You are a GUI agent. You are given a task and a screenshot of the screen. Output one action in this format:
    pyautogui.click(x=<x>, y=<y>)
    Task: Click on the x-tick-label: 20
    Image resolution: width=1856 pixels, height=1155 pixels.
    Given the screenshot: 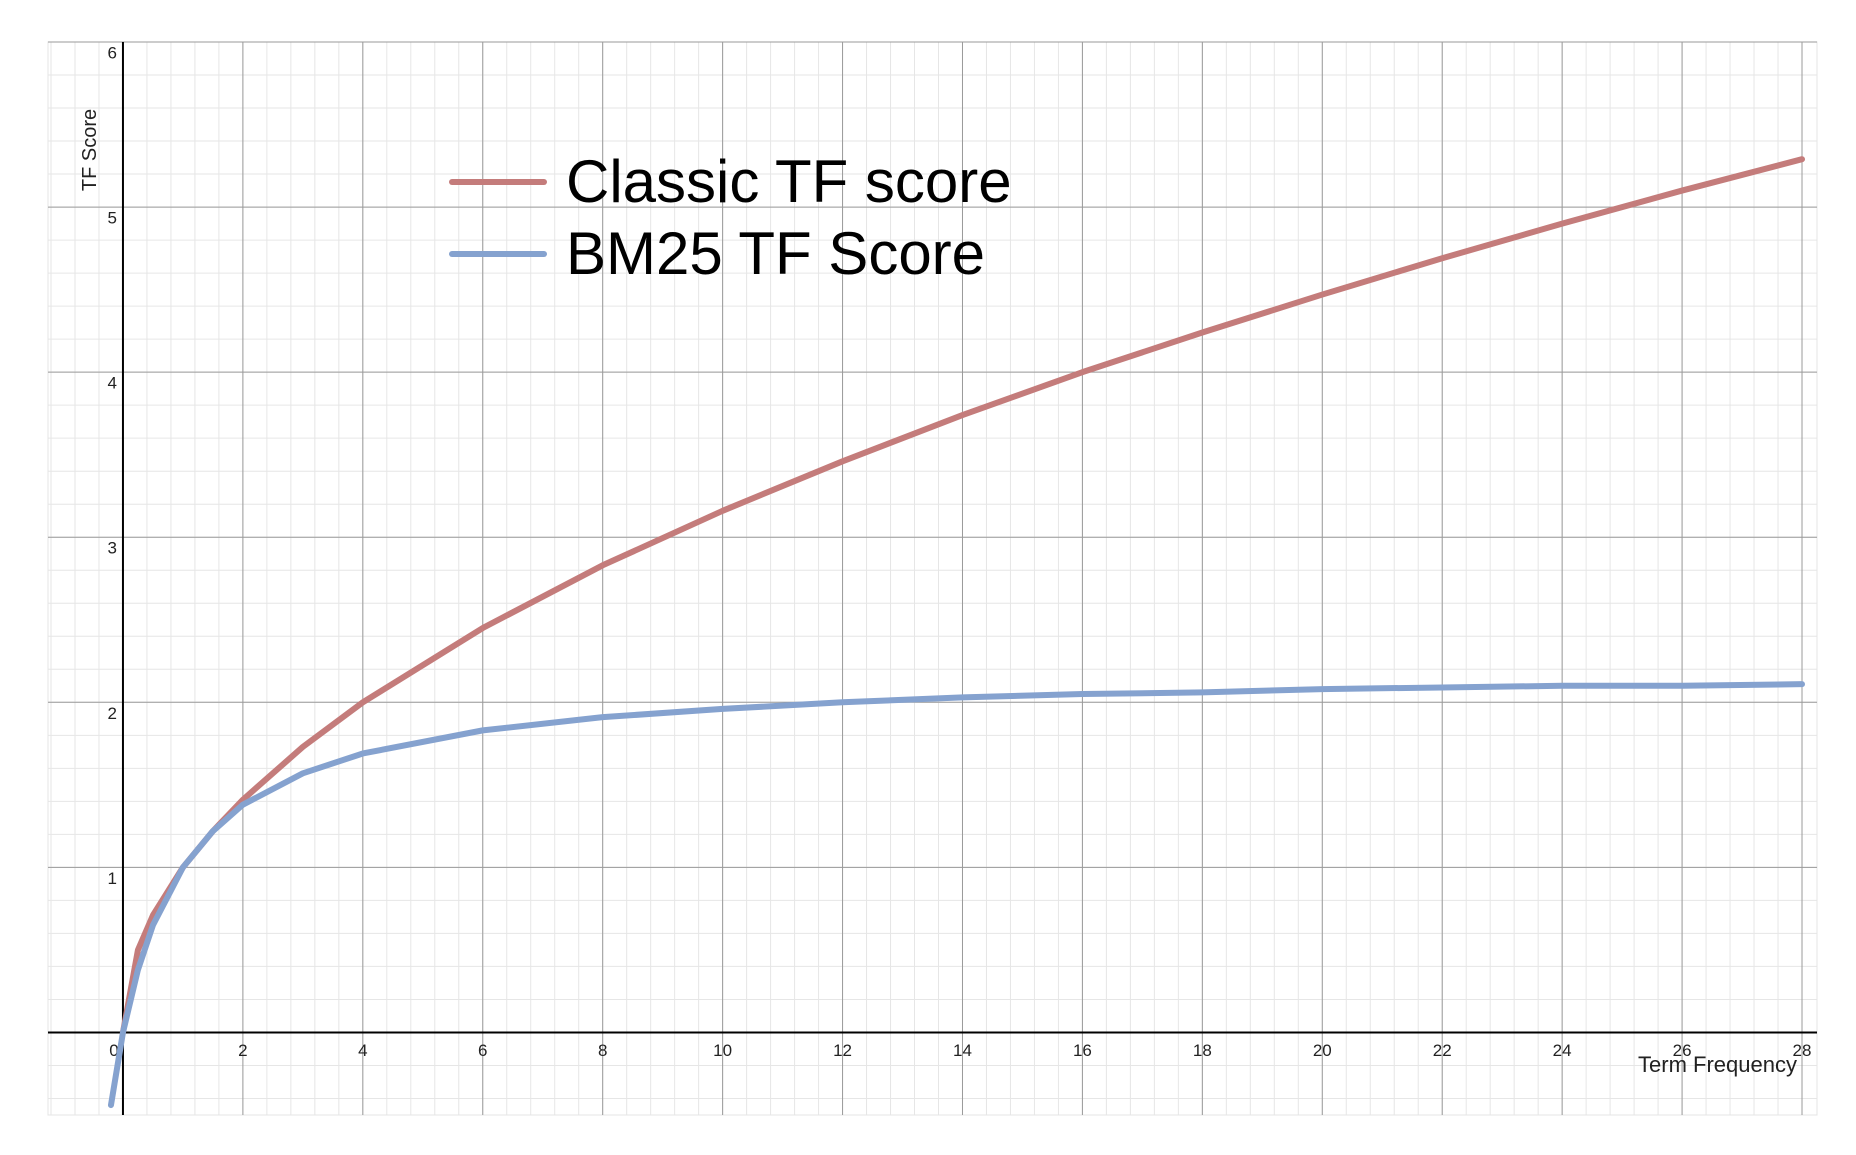 What is the action you would take?
    pyautogui.click(x=1322, y=1050)
    